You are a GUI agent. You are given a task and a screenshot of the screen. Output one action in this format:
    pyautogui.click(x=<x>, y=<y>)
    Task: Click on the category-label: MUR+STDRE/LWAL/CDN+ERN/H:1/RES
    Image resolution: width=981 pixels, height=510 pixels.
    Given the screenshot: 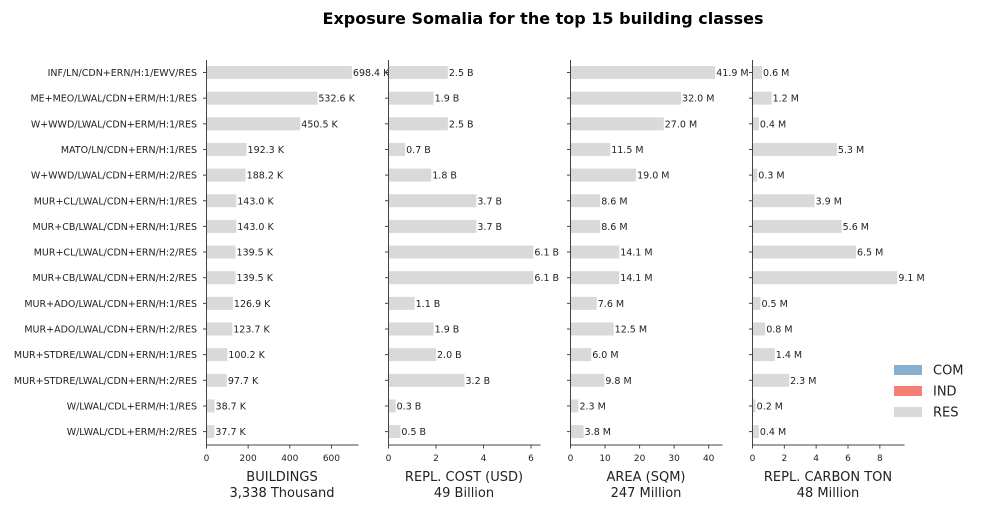 What is the action you would take?
    pyautogui.click(x=105, y=355)
    